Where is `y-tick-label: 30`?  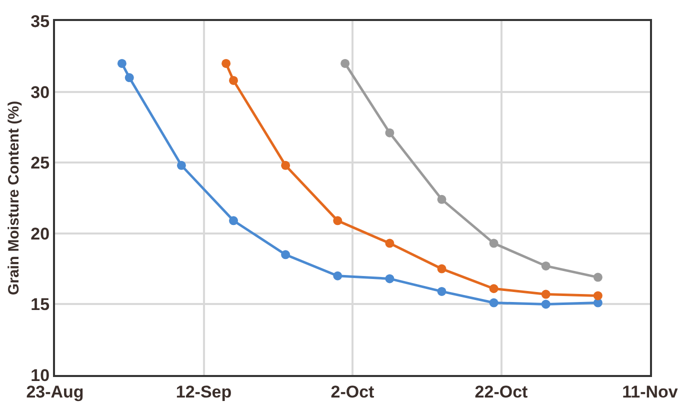
y-tick-label: 30 is located at coordinates (40, 92).